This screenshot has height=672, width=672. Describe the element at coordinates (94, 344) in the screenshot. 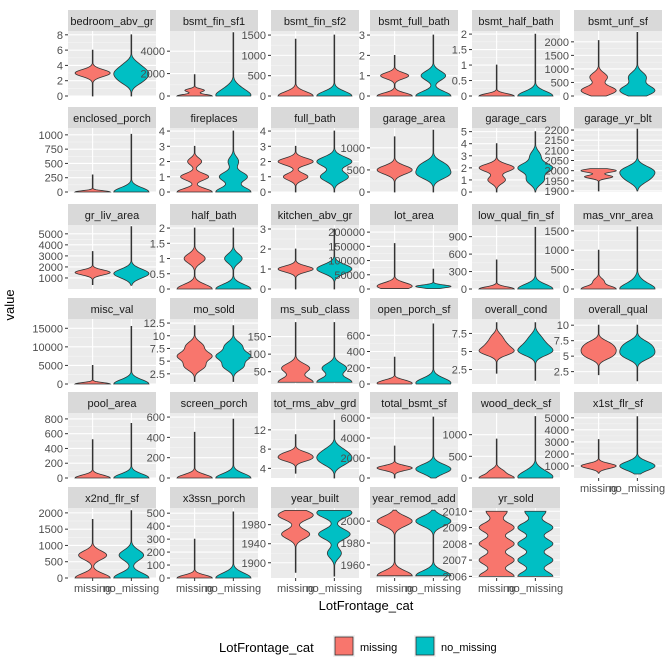

I see `facet-misc-val: misc_val 0 5000 10000 15000` at that location.